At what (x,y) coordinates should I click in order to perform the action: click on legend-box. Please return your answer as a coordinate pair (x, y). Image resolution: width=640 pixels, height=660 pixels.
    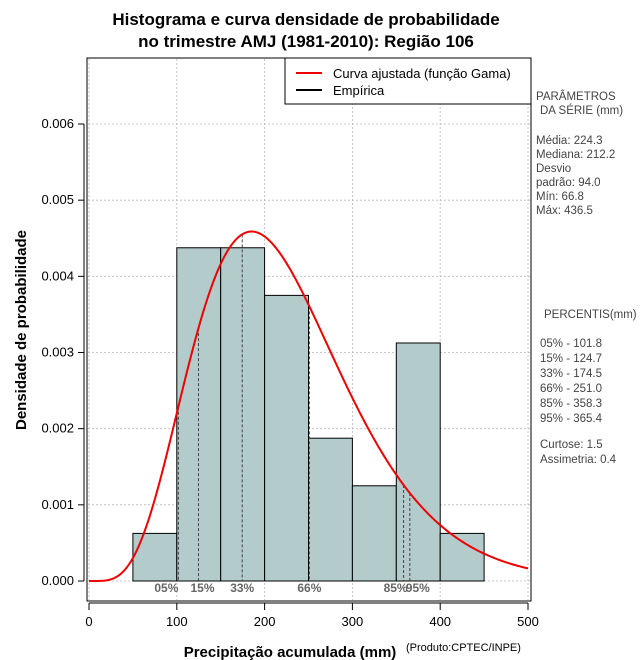
    Looking at the image, I should click on (408, 81).